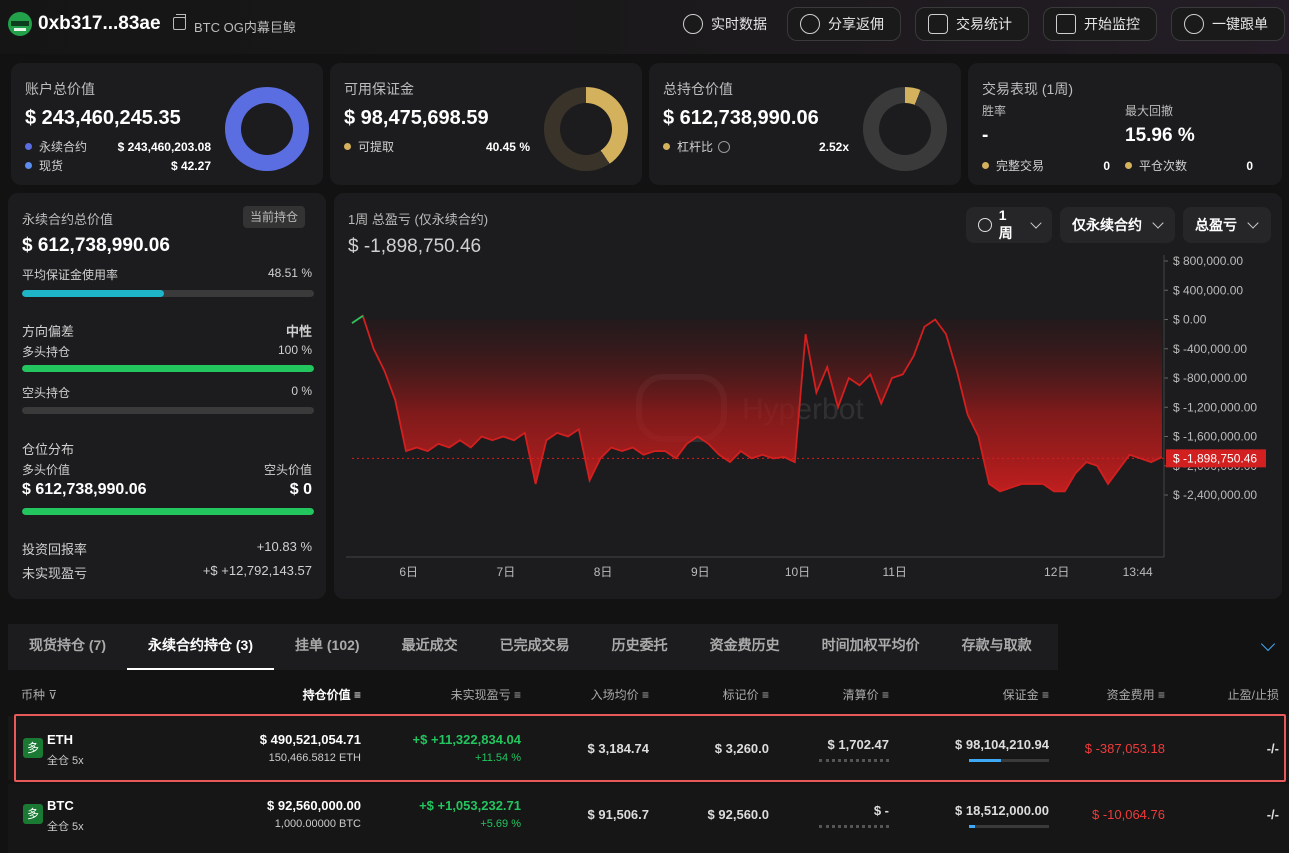  I want to click on winrate-label: 胜率, so click(994, 111).